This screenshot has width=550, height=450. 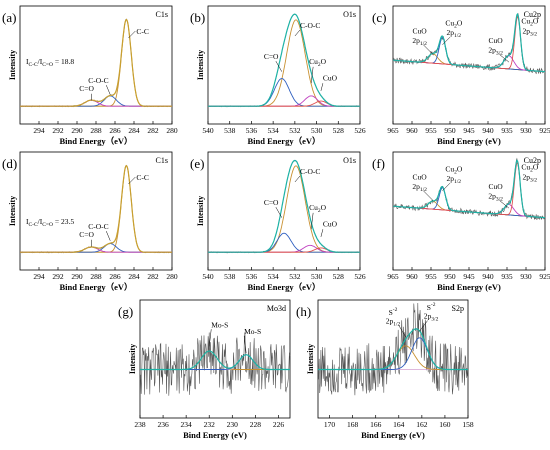 What do you see at coordinates (77, 130) in the screenshot?
I see `x-tick-label: 290` at bounding box center [77, 130].